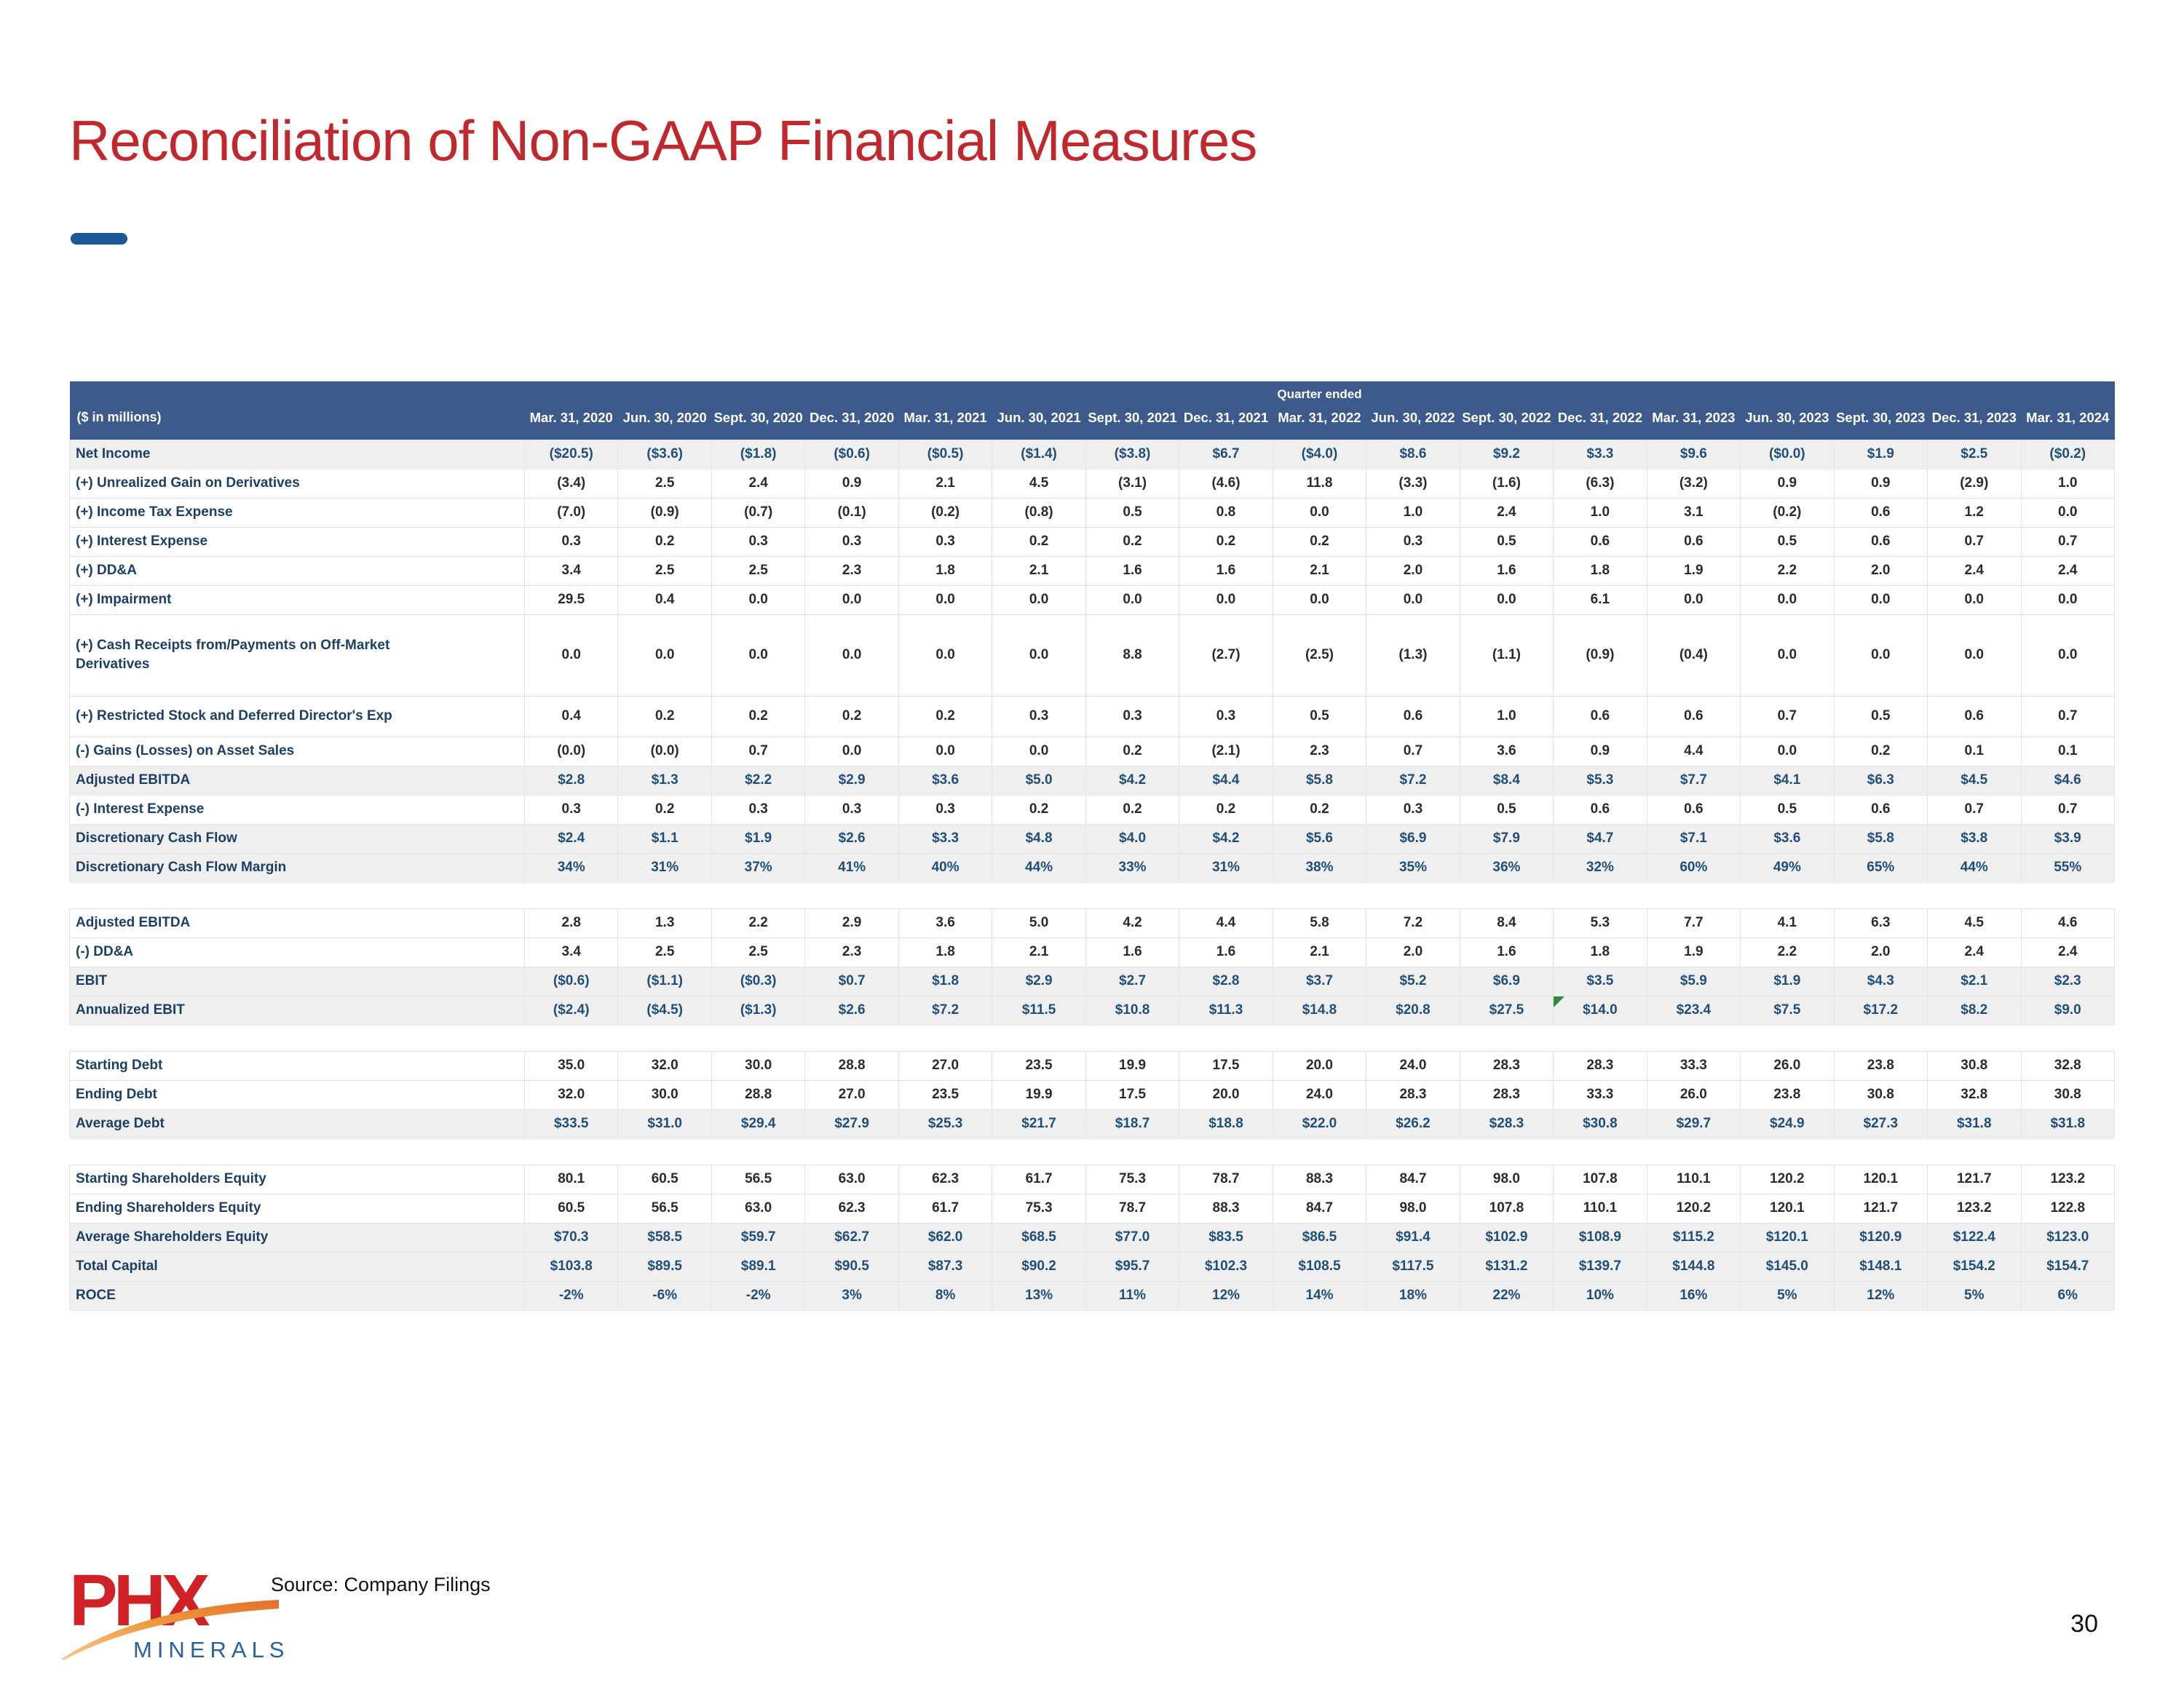 The image size is (2184, 1685). What do you see at coordinates (571, 981) in the screenshot?
I see `table-cell: ($0.6)` at bounding box center [571, 981].